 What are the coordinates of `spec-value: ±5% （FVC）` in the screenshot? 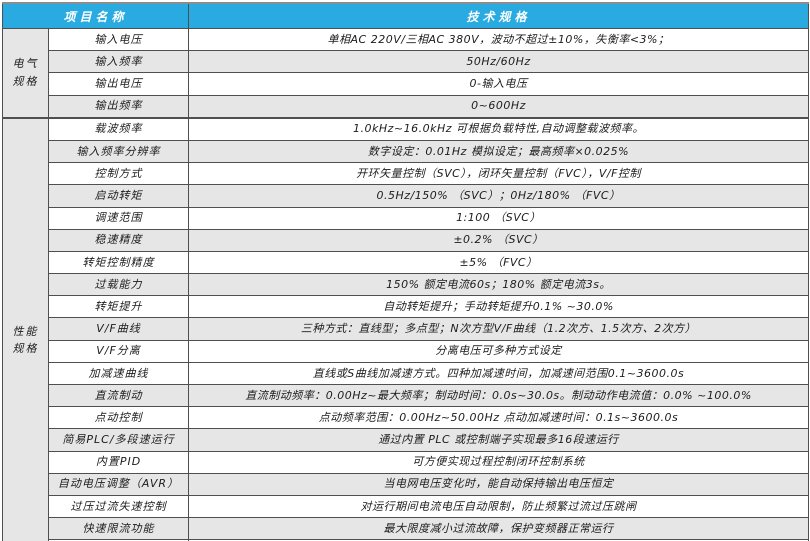 It's located at (499, 262).